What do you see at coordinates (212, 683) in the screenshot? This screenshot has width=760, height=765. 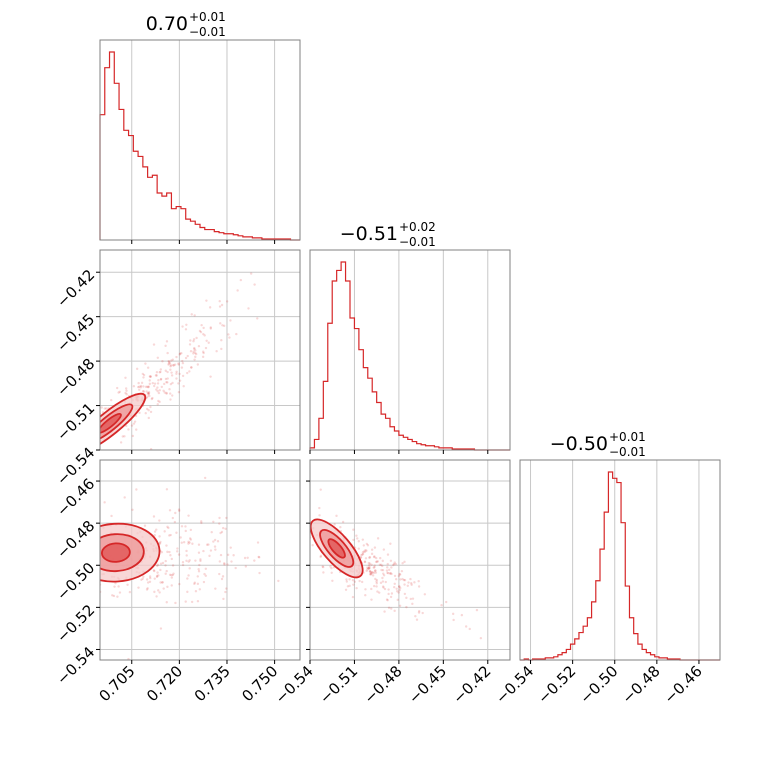 I see `x-tick-label: 0.735` at bounding box center [212, 683].